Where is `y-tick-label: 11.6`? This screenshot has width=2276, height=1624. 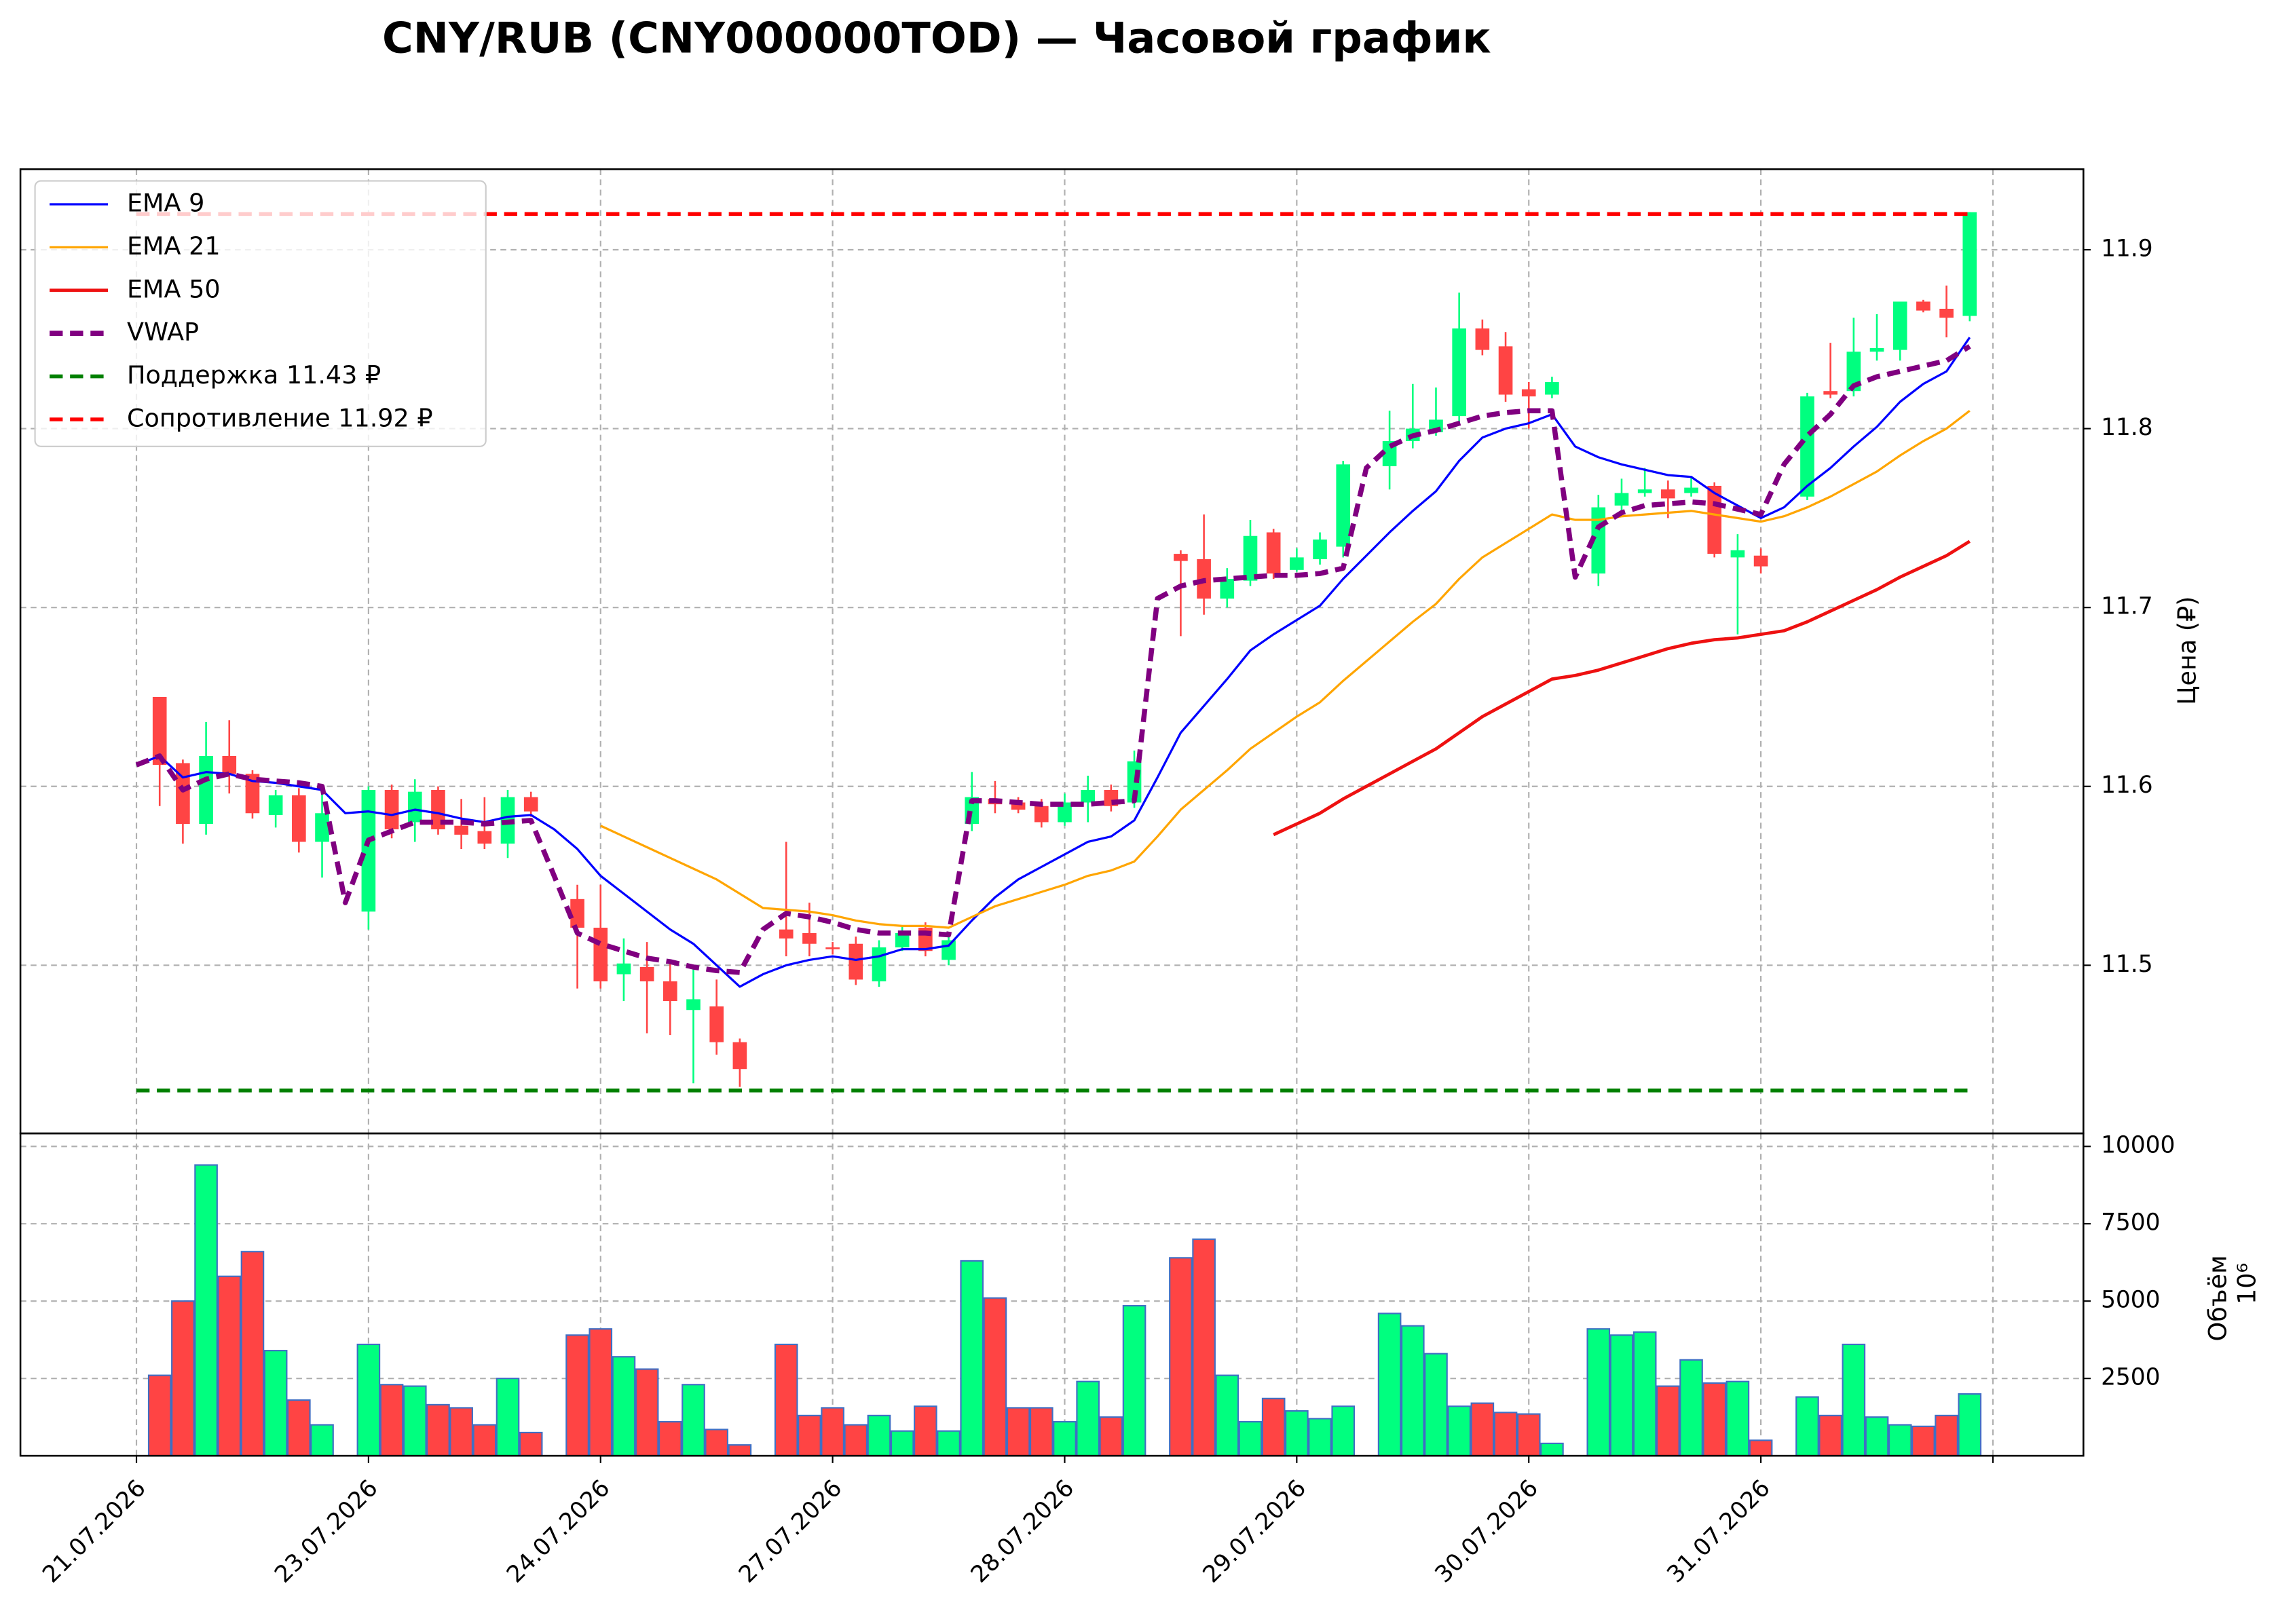
y-tick-label: 11.6 is located at coordinates (2127, 786).